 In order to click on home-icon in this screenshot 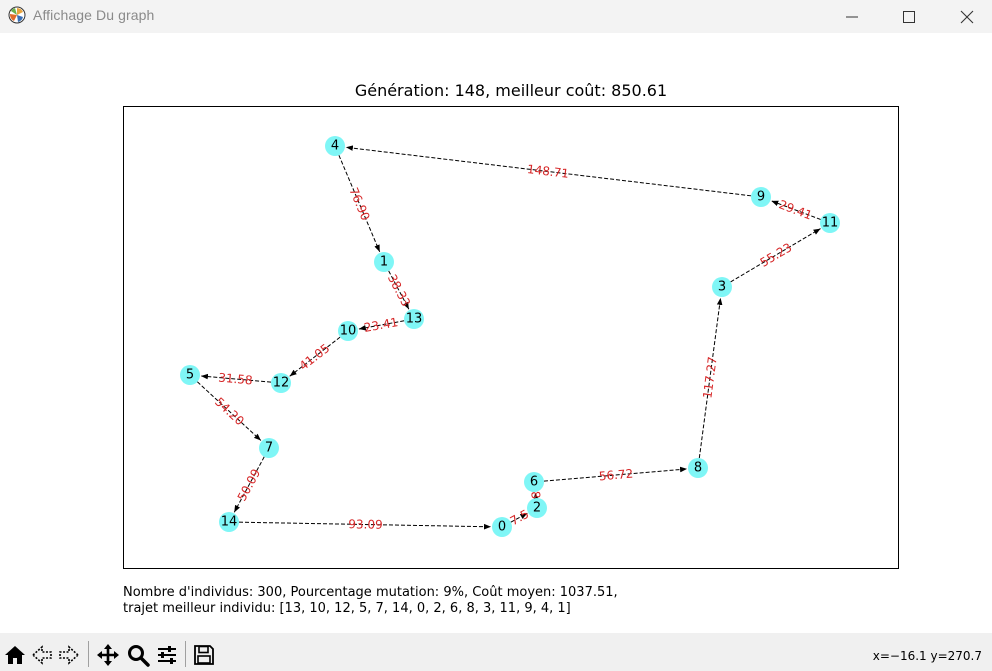, I will do `click(15, 655)`.